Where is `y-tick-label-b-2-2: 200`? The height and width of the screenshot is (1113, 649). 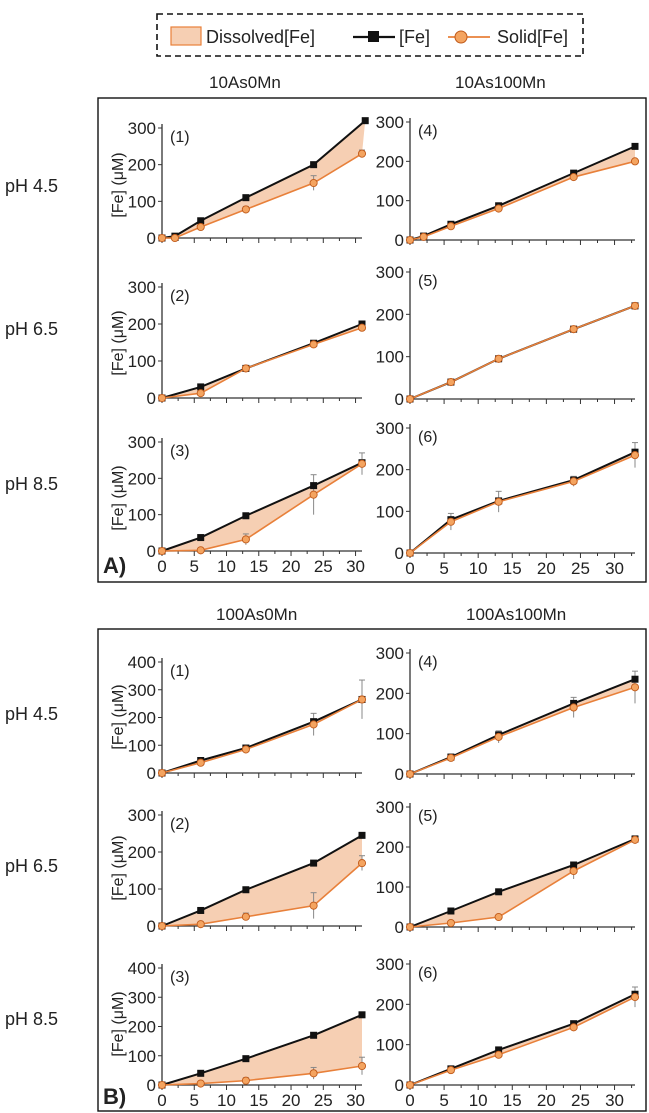 y-tick-label-b-2-2: 200 is located at coordinates (142, 852).